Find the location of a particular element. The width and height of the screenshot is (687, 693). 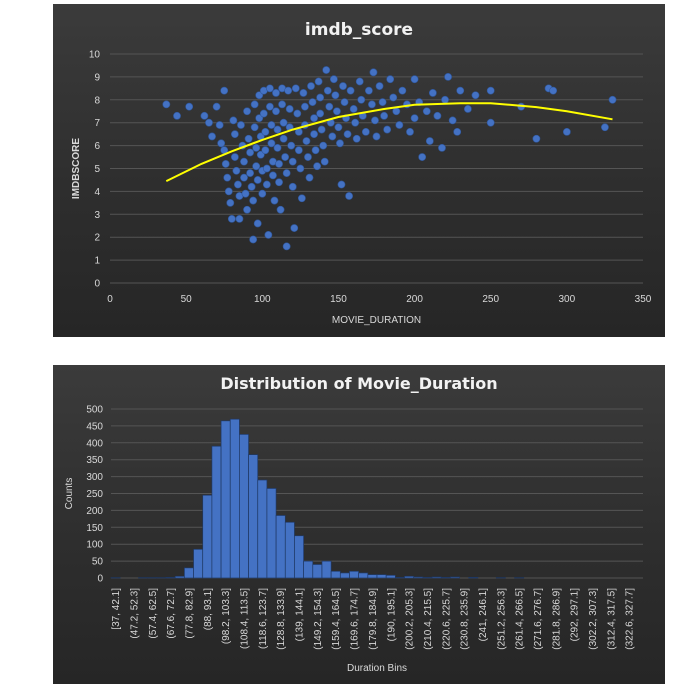

y-tick-label: 9 is located at coordinates (97, 77).